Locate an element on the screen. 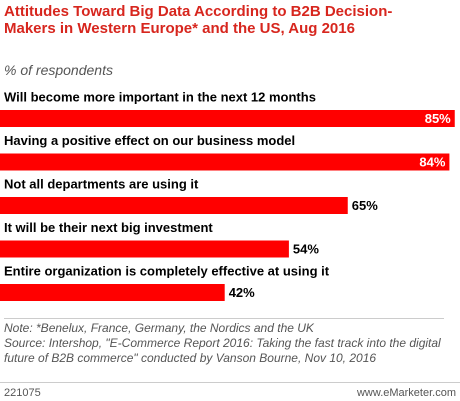 The height and width of the screenshot is (401, 460). category-label: It will be their next big investment is located at coordinates (108, 227).